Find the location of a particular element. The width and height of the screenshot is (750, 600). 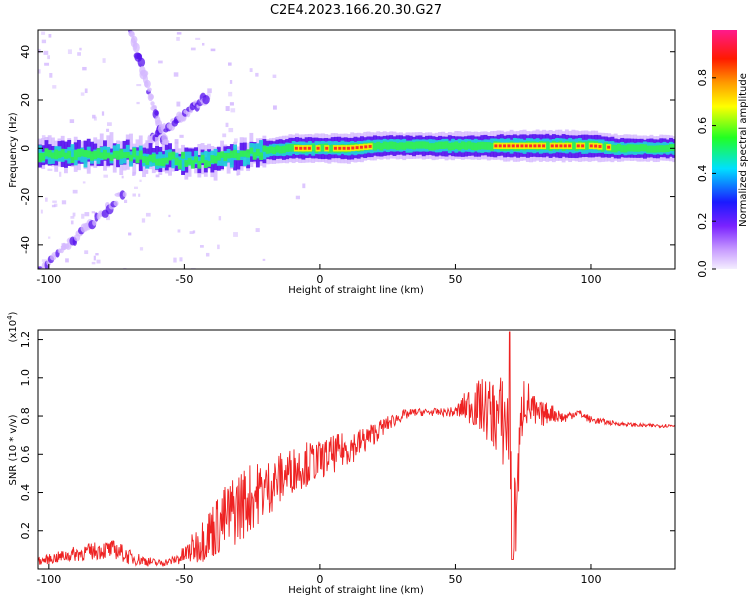

spectrogram-x-ticks: -100 -50 0 50 100 is located at coordinates (318, 275).